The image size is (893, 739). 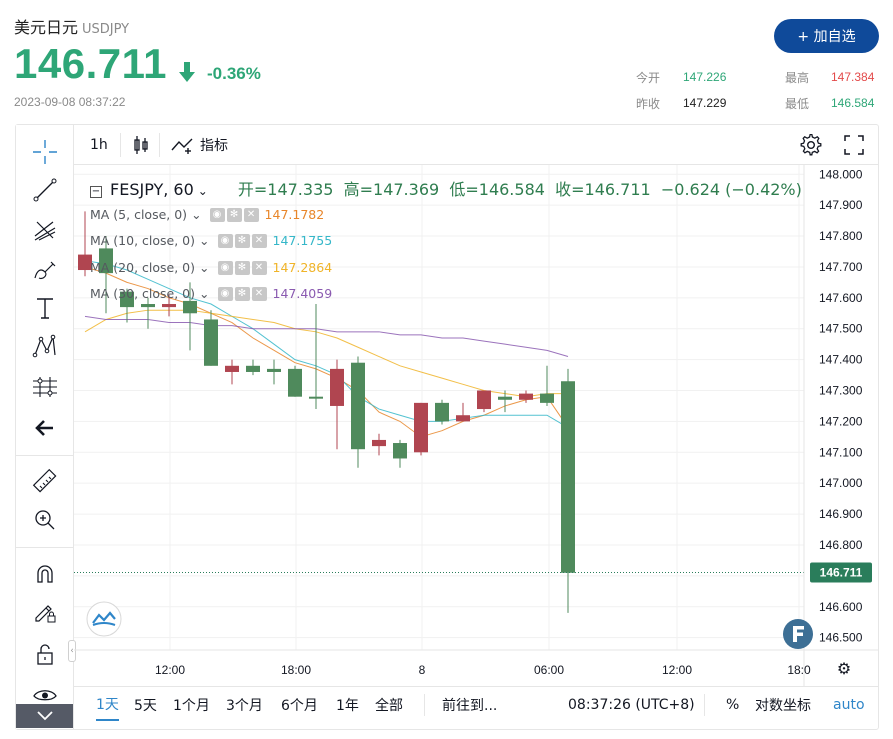 What do you see at coordinates (45, 190) in the screenshot?
I see `trend-line-tool` at bounding box center [45, 190].